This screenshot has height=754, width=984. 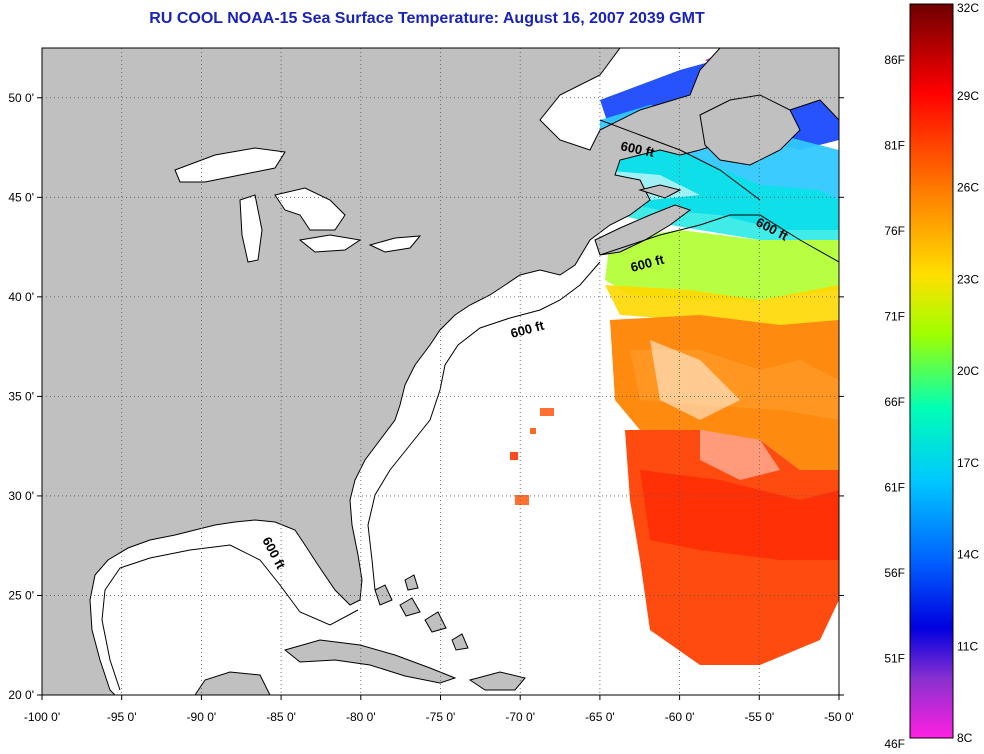 I want to click on land-cuba, so click(x=370, y=661).